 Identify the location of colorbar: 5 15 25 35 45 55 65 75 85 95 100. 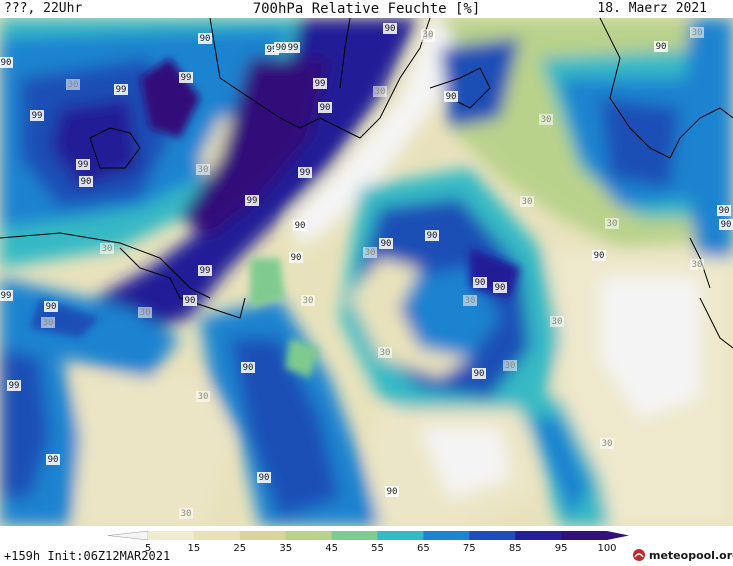
(368, 542).